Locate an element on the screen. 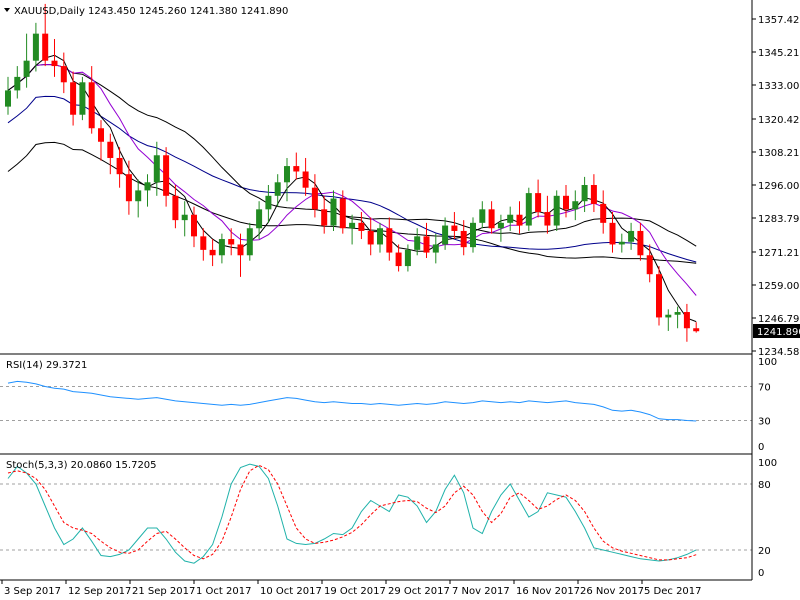  rsi-line is located at coordinates (352, 401).